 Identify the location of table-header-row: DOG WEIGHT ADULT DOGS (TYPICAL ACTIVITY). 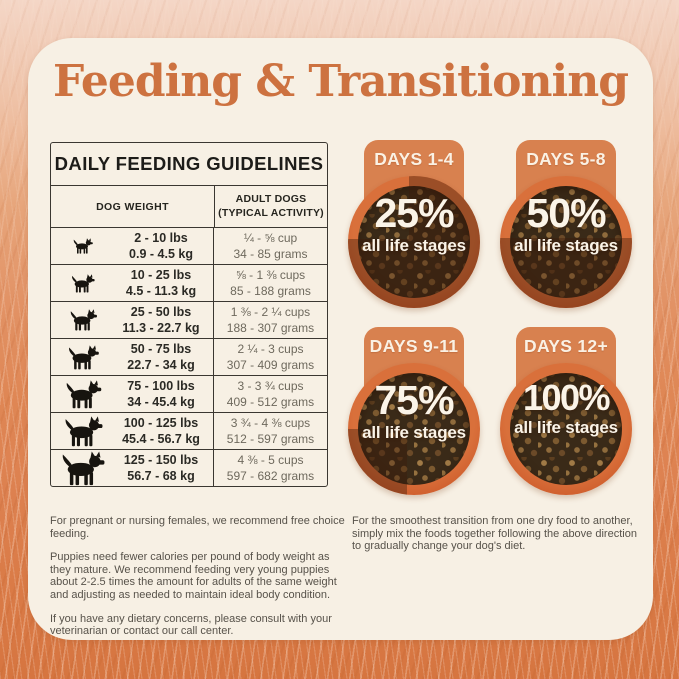
(189, 207).